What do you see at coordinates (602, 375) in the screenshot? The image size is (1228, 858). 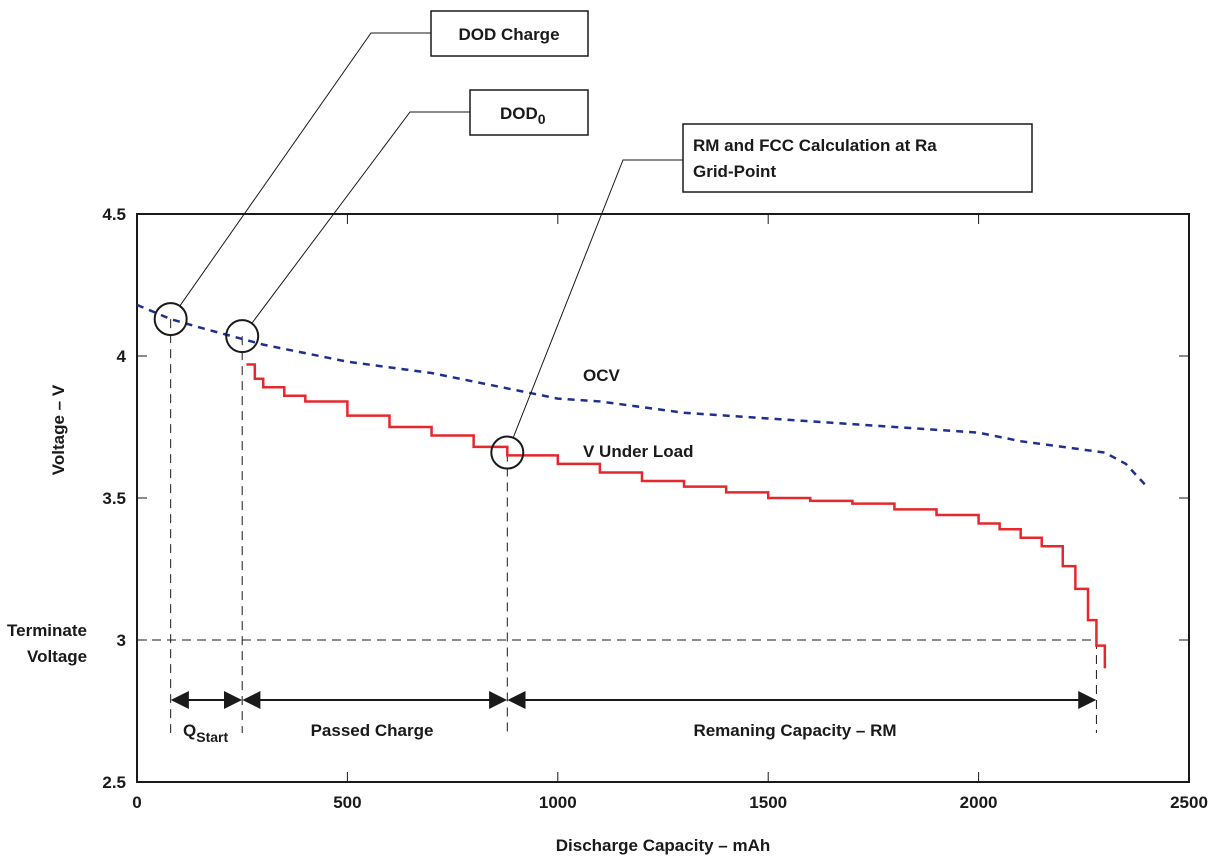 I see `ocv-label: OCV` at bounding box center [602, 375].